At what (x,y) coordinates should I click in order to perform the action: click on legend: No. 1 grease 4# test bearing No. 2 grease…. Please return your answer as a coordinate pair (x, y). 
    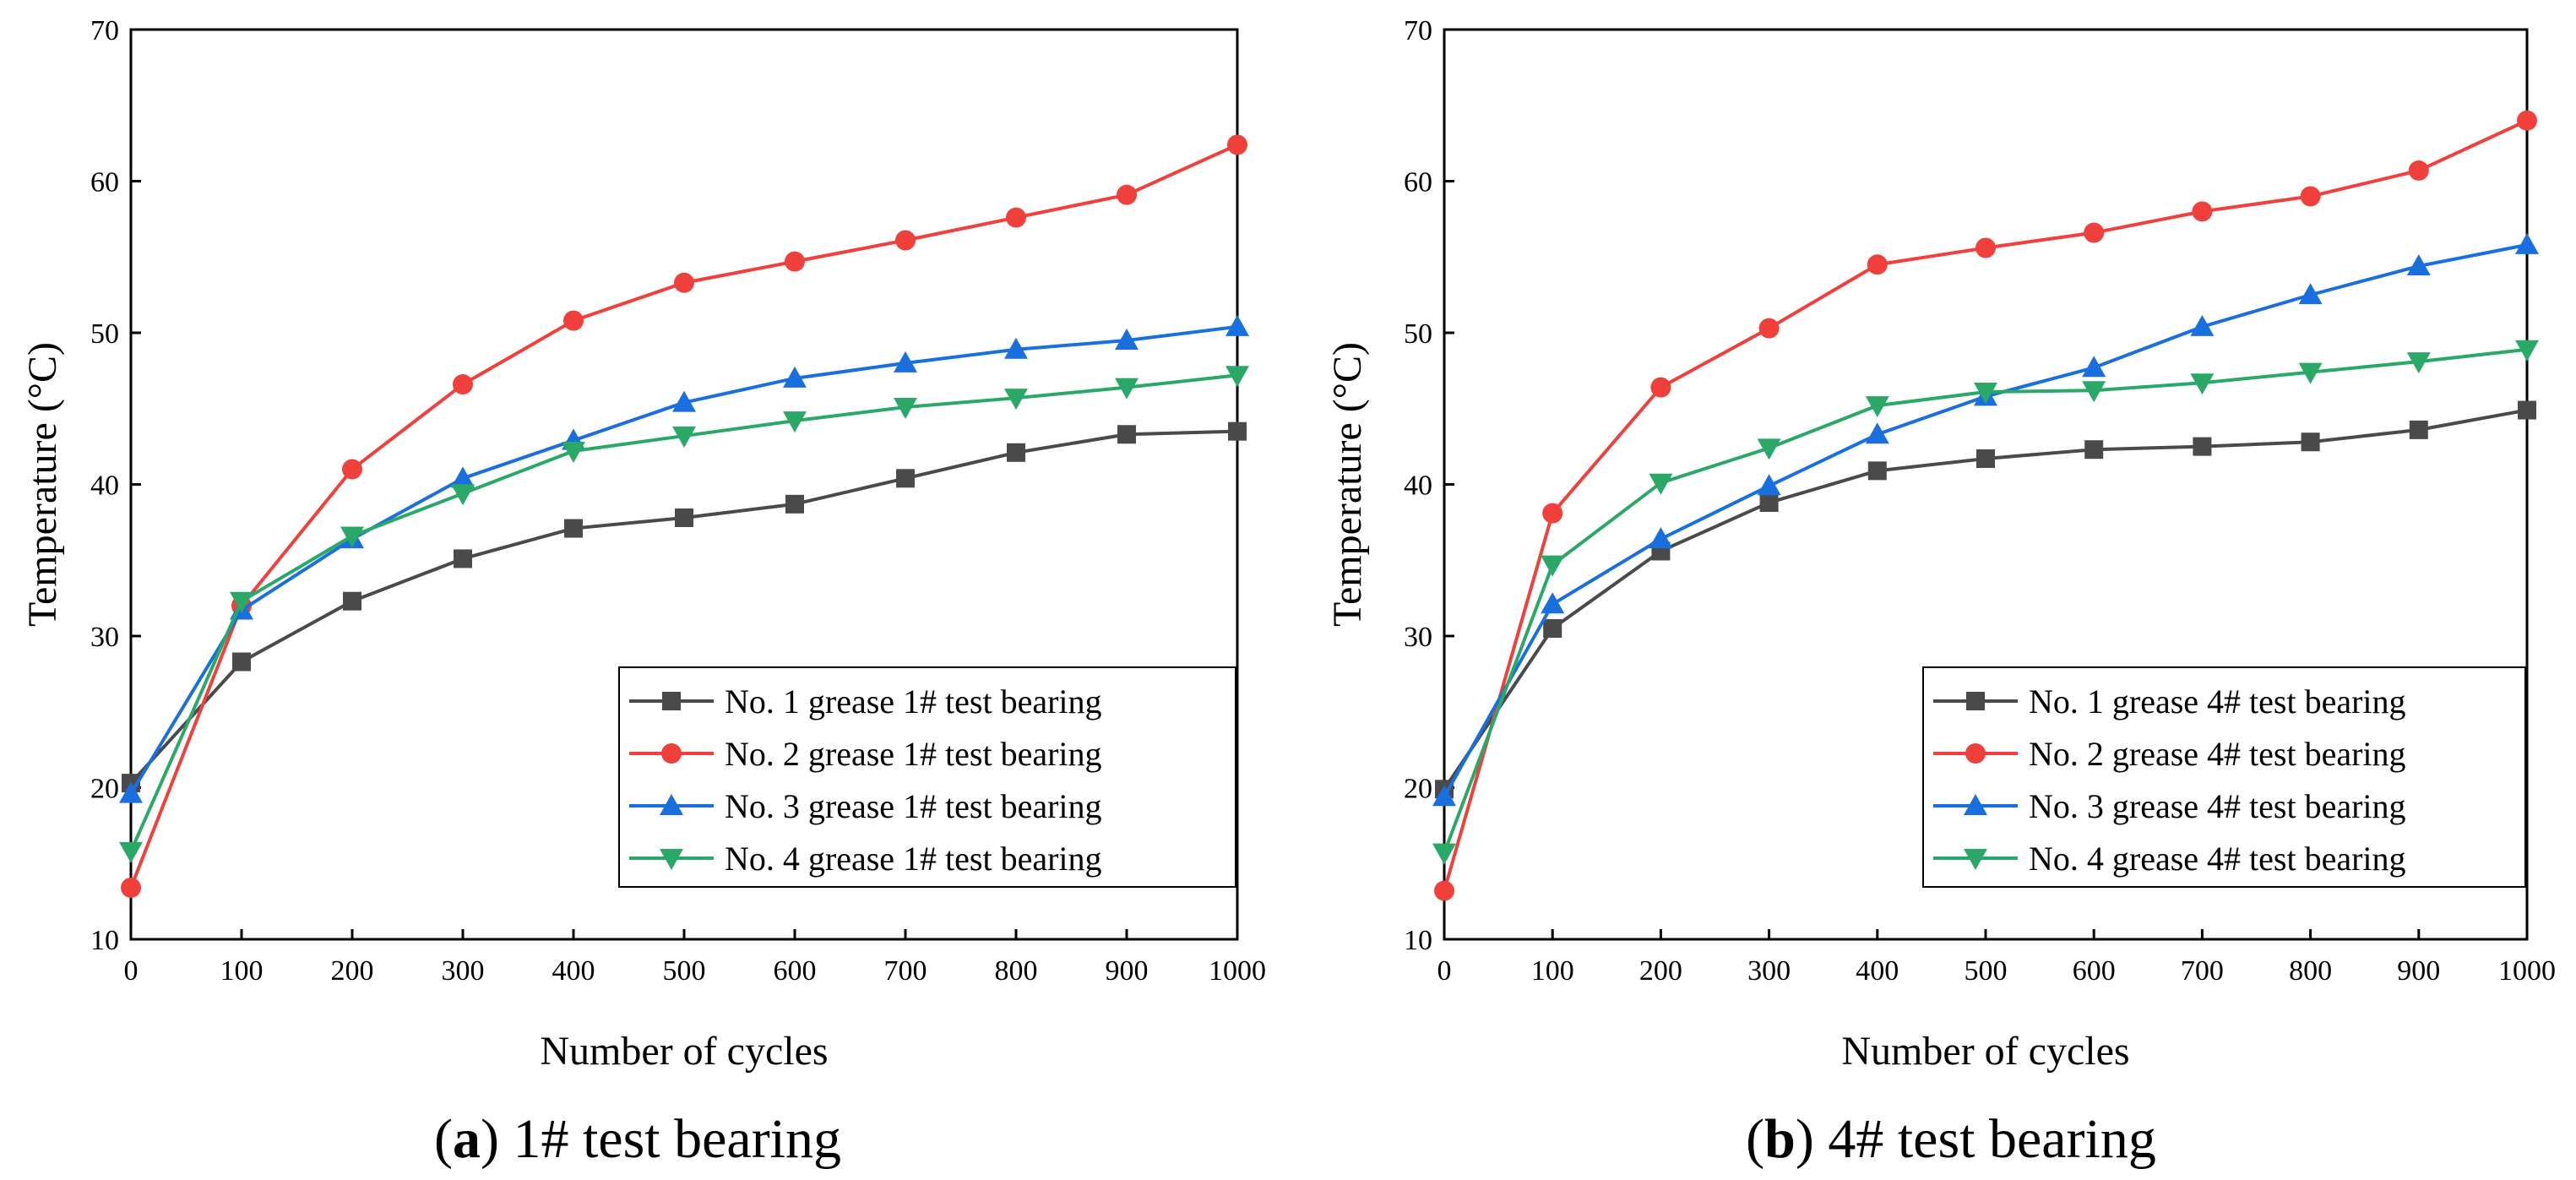
    Looking at the image, I should click on (2224, 777).